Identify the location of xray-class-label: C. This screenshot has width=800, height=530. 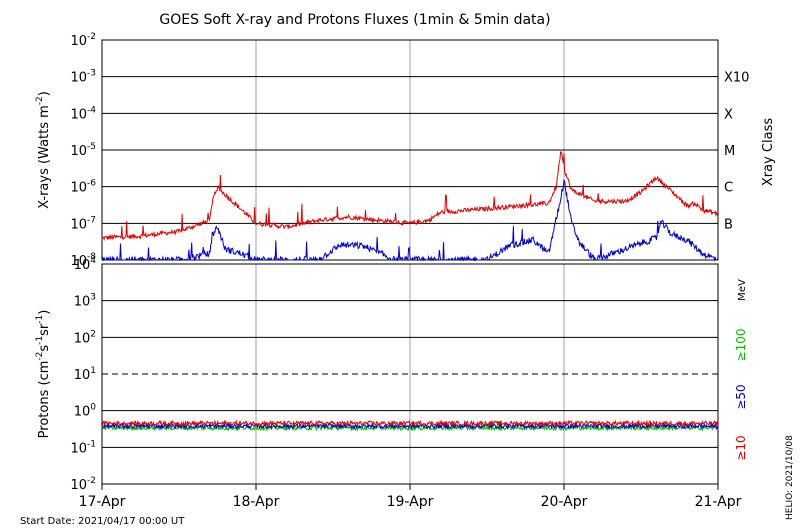
(728, 188).